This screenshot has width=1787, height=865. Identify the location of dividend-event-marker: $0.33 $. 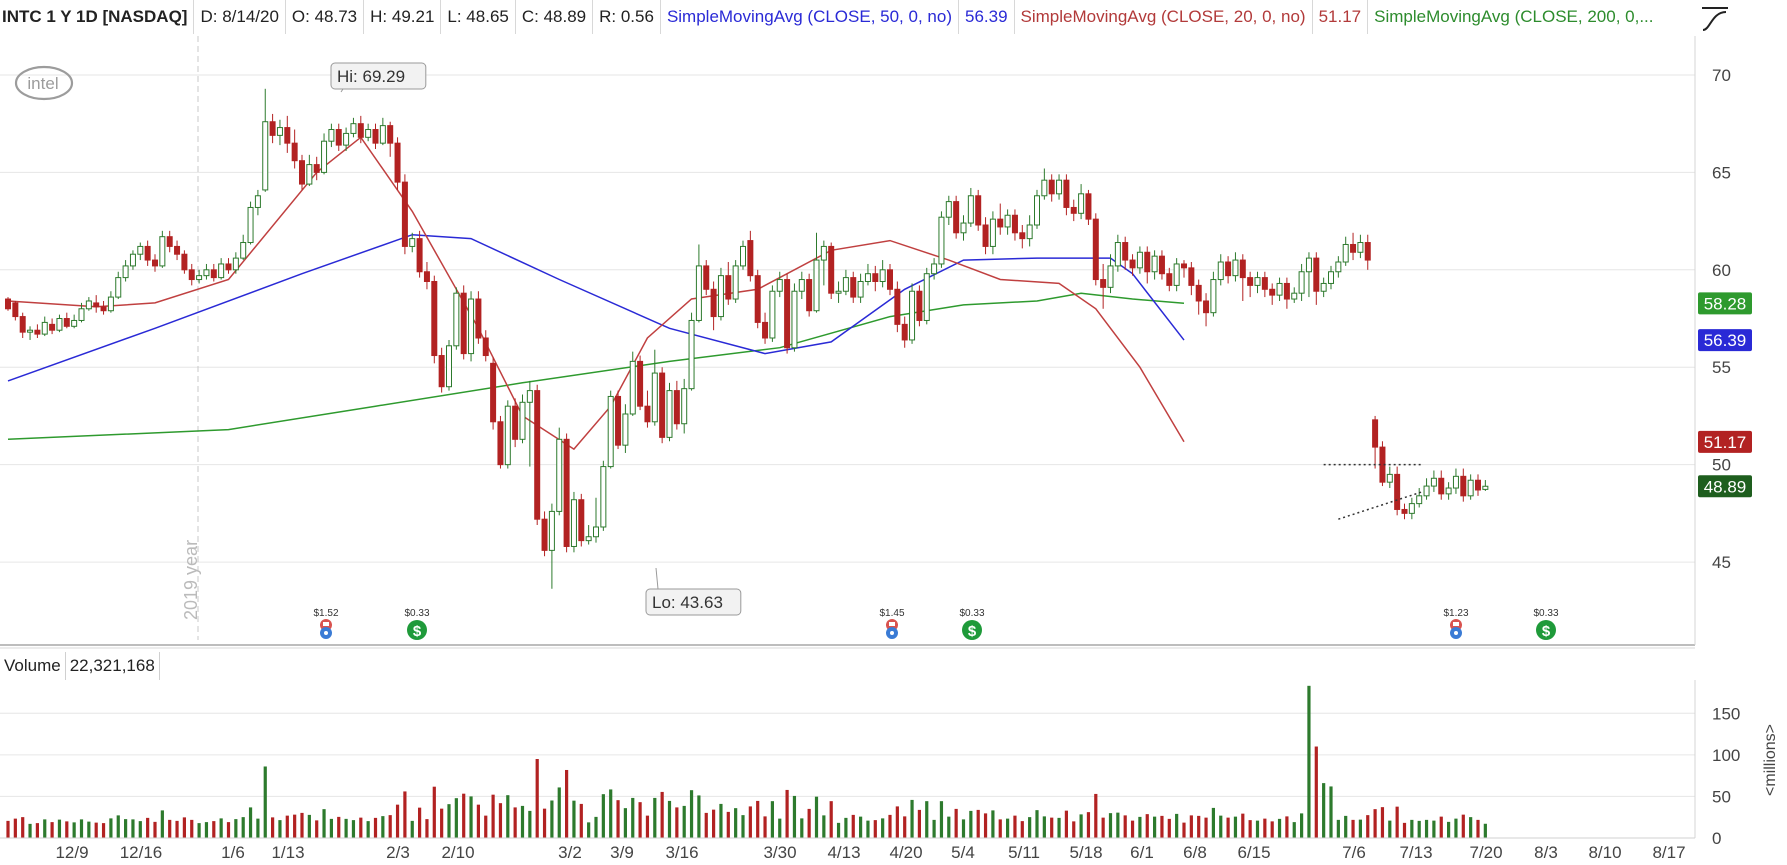
(972, 624).